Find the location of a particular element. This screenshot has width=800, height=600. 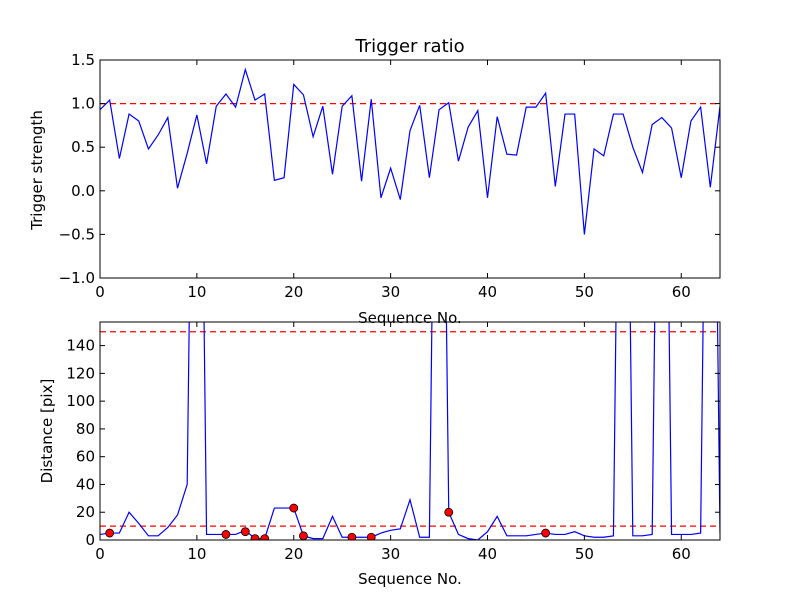

y-tick-label: 80 is located at coordinates (85, 429).